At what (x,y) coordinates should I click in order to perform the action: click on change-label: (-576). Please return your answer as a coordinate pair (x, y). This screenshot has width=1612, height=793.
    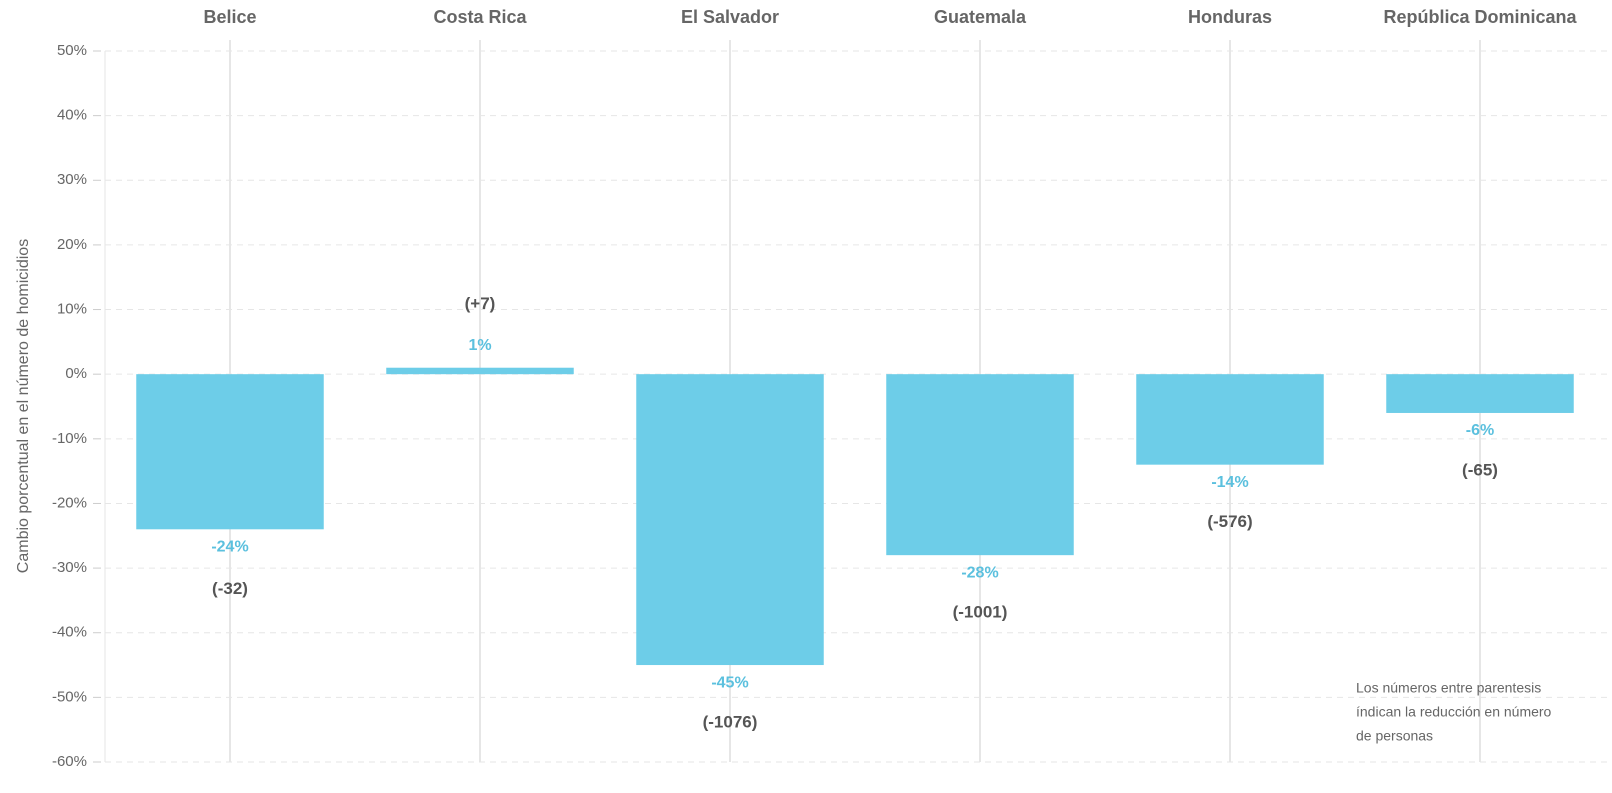
    Looking at the image, I should click on (1229, 521).